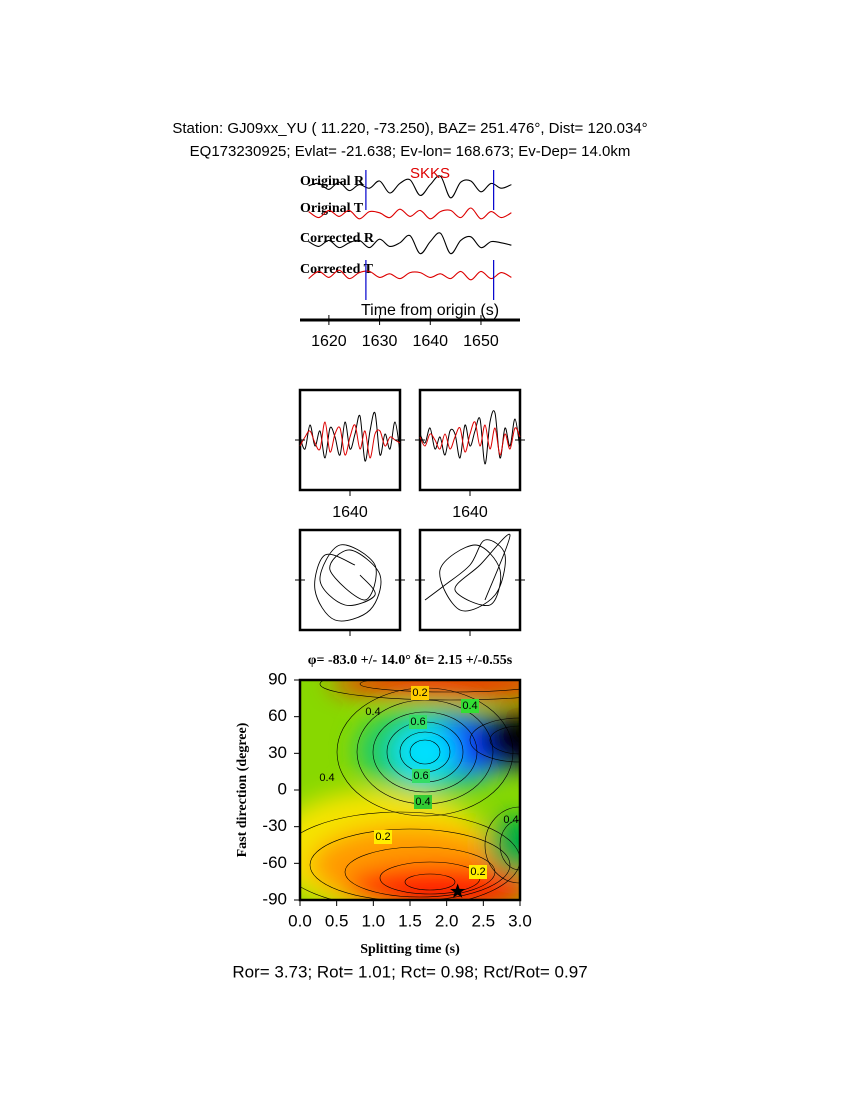 This screenshot has width=850, height=1100. Describe the element at coordinates (332, 181) in the screenshot. I see `trace-label: Original R` at that location.